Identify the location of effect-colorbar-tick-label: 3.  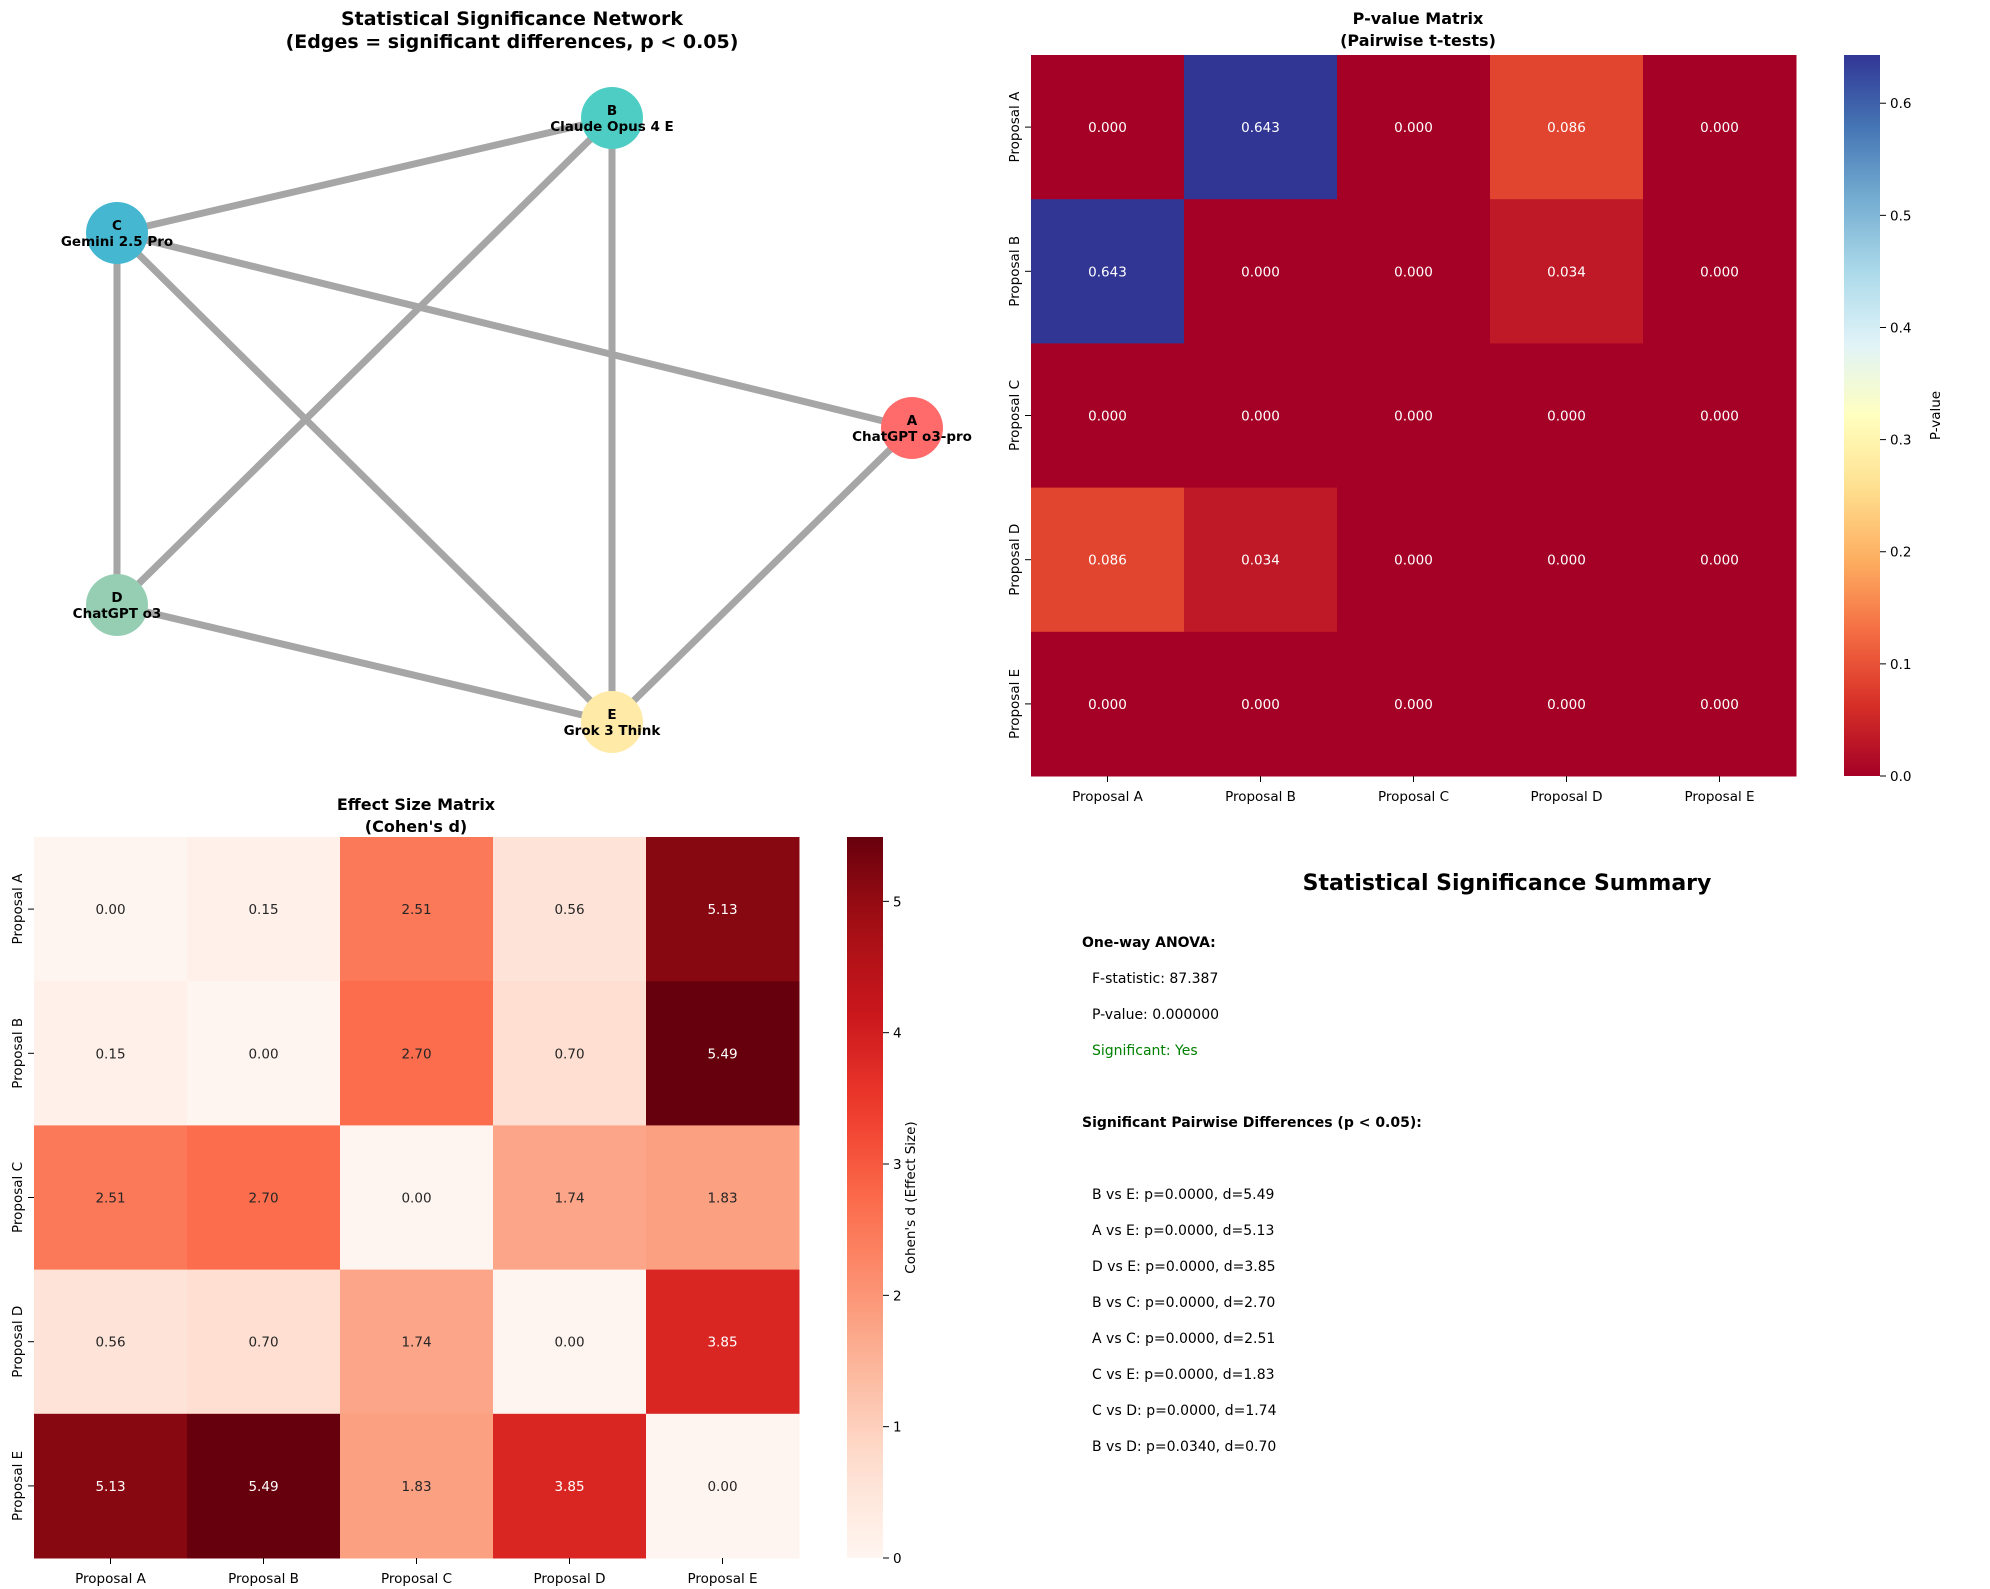
(897, 1165).